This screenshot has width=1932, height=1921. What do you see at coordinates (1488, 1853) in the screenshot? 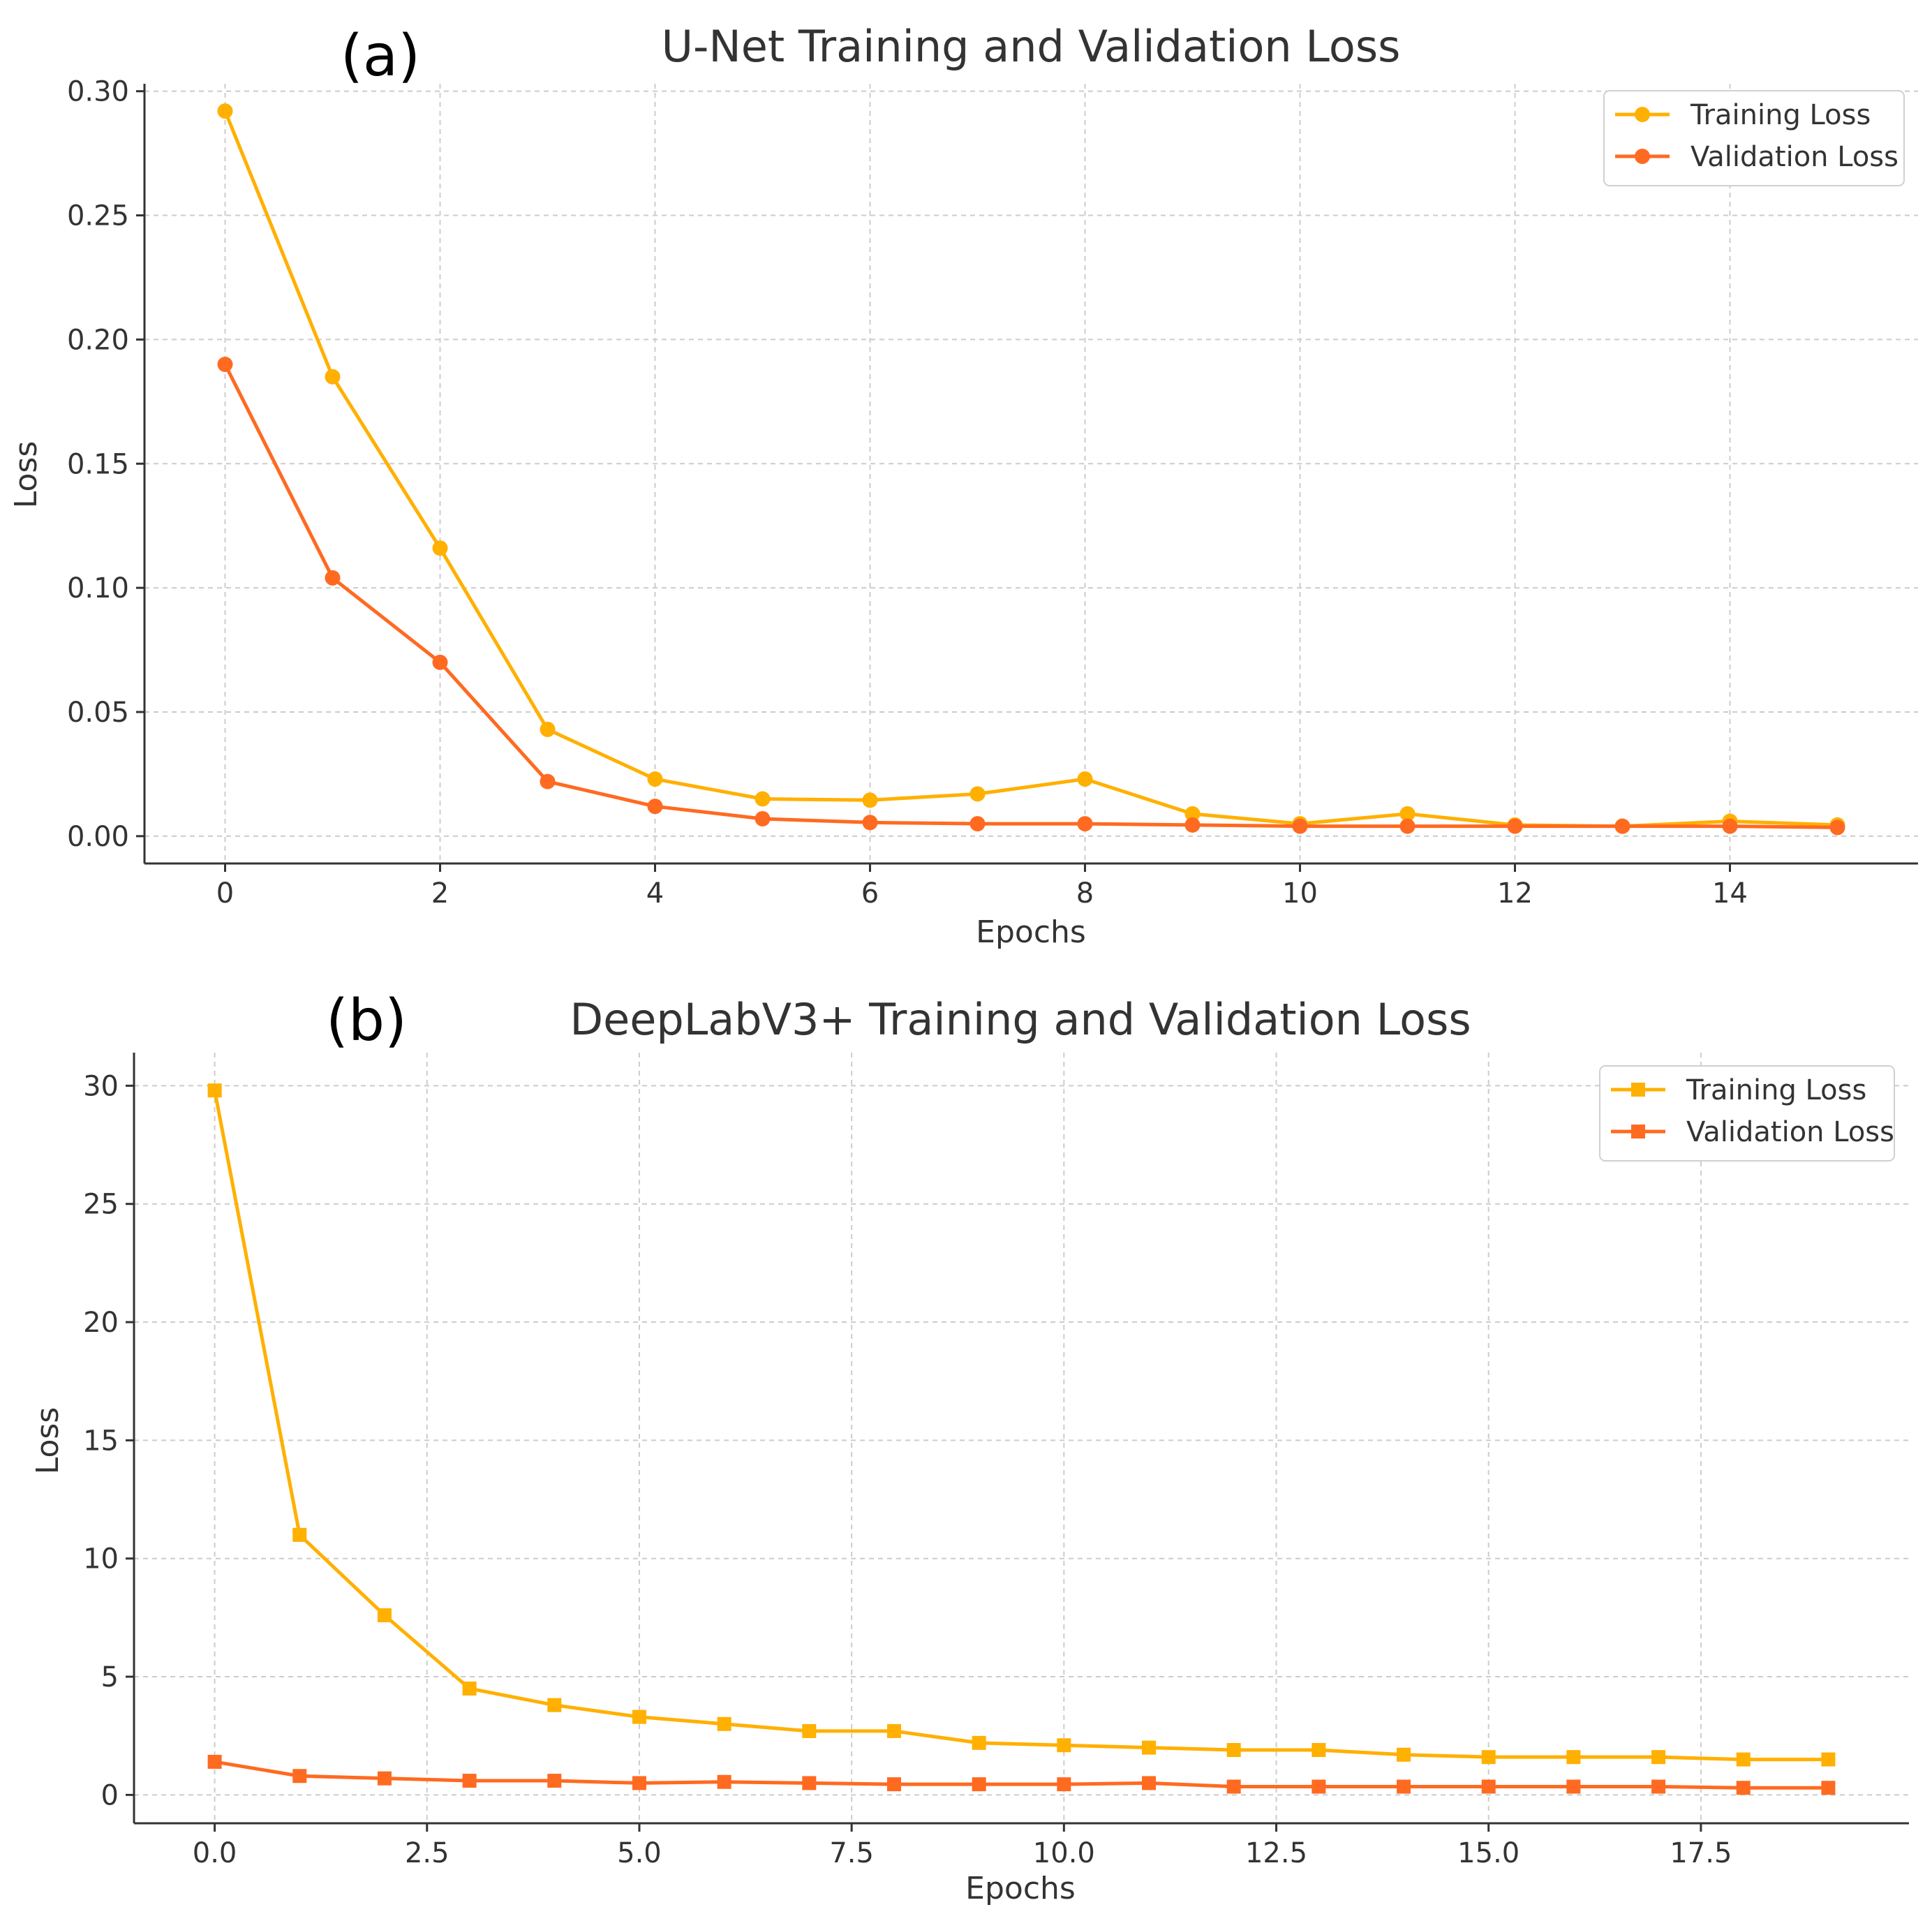
I see `x-tick-label: 15.0` at bounding box center [1488, 1853].